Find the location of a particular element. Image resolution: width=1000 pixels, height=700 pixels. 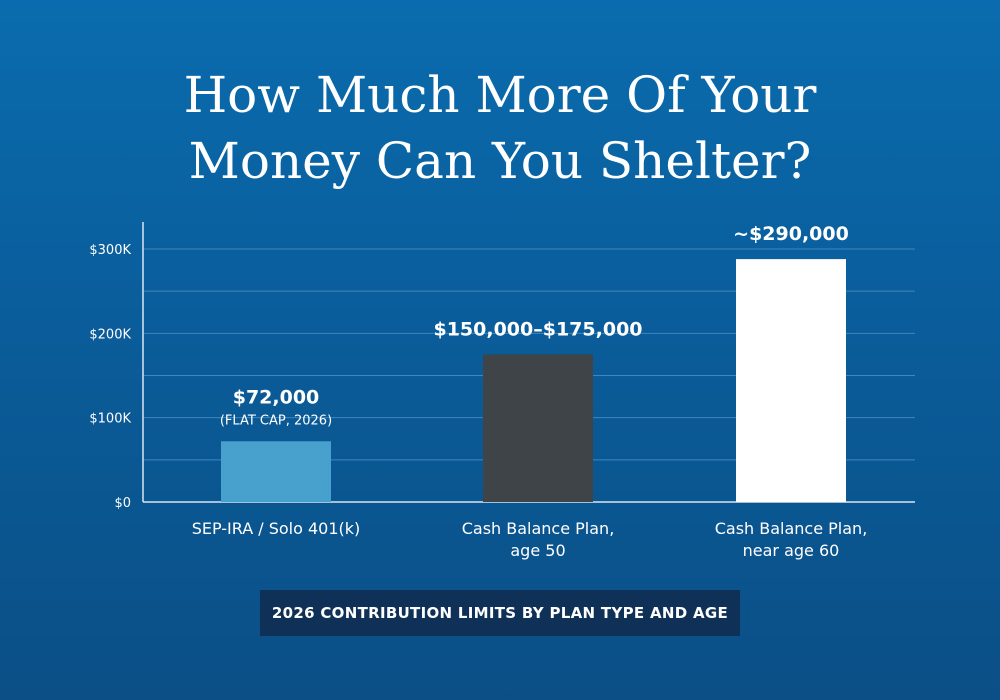

y-tick-label: $0 is located at coordinates (122, 503).